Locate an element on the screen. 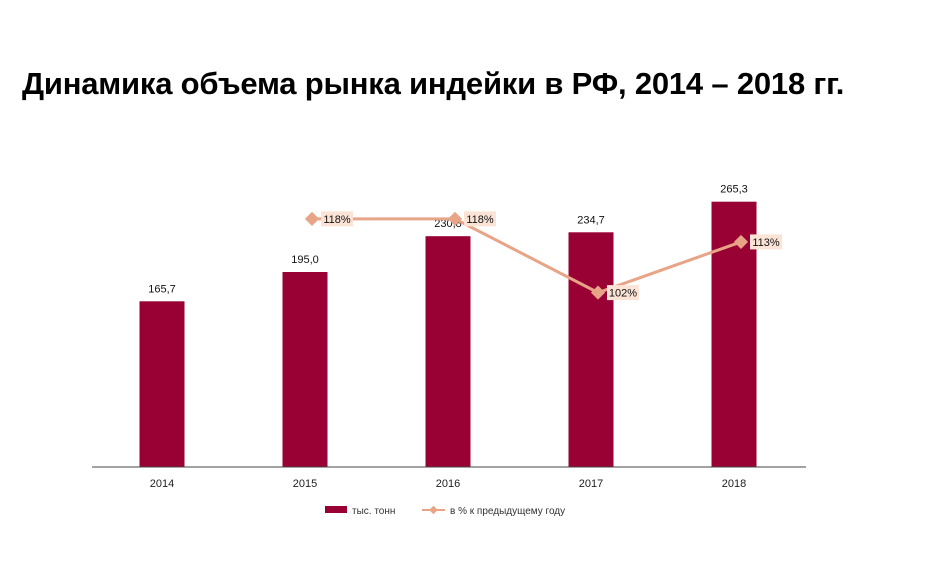 The image size is (936, 566). line-data-labels: 118% 118% 102% 113% is located at coordinates (551, 256).